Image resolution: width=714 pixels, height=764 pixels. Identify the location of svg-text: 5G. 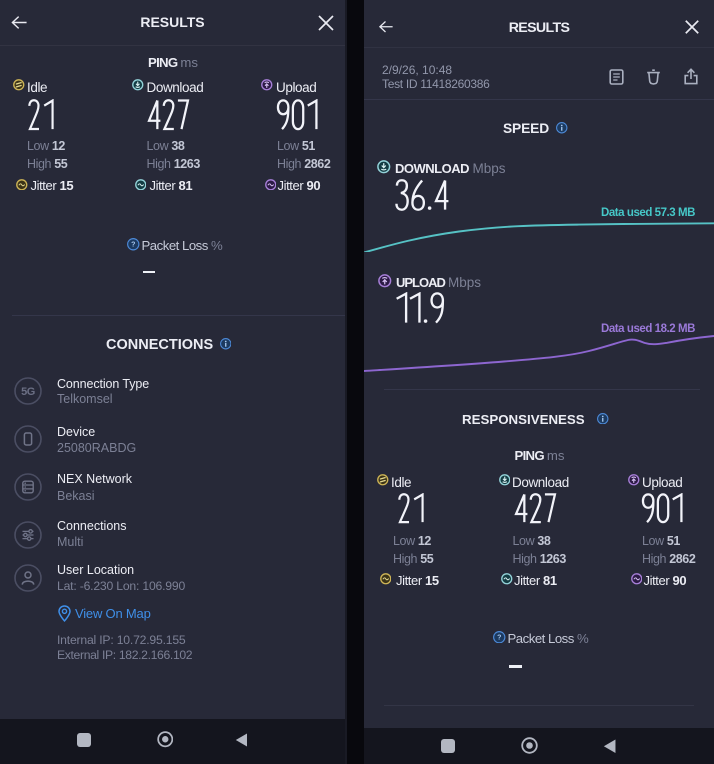
(28, 392).